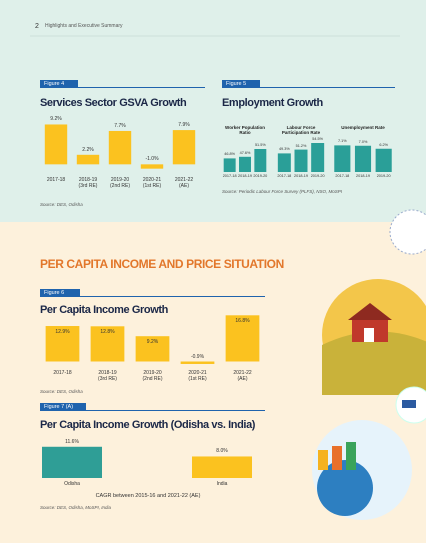  I want to click on header-title: Highlights and Executive Summary, so click(84, 26).